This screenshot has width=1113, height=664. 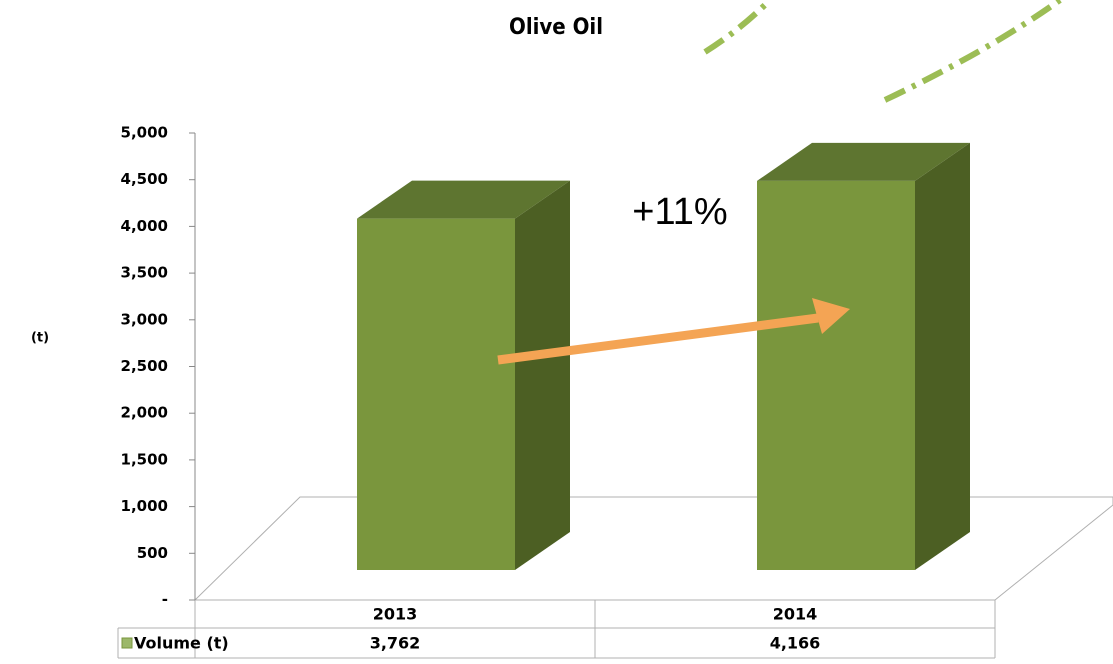 I want to click on legend-label: Volume (t), so click(x=181, y=643).